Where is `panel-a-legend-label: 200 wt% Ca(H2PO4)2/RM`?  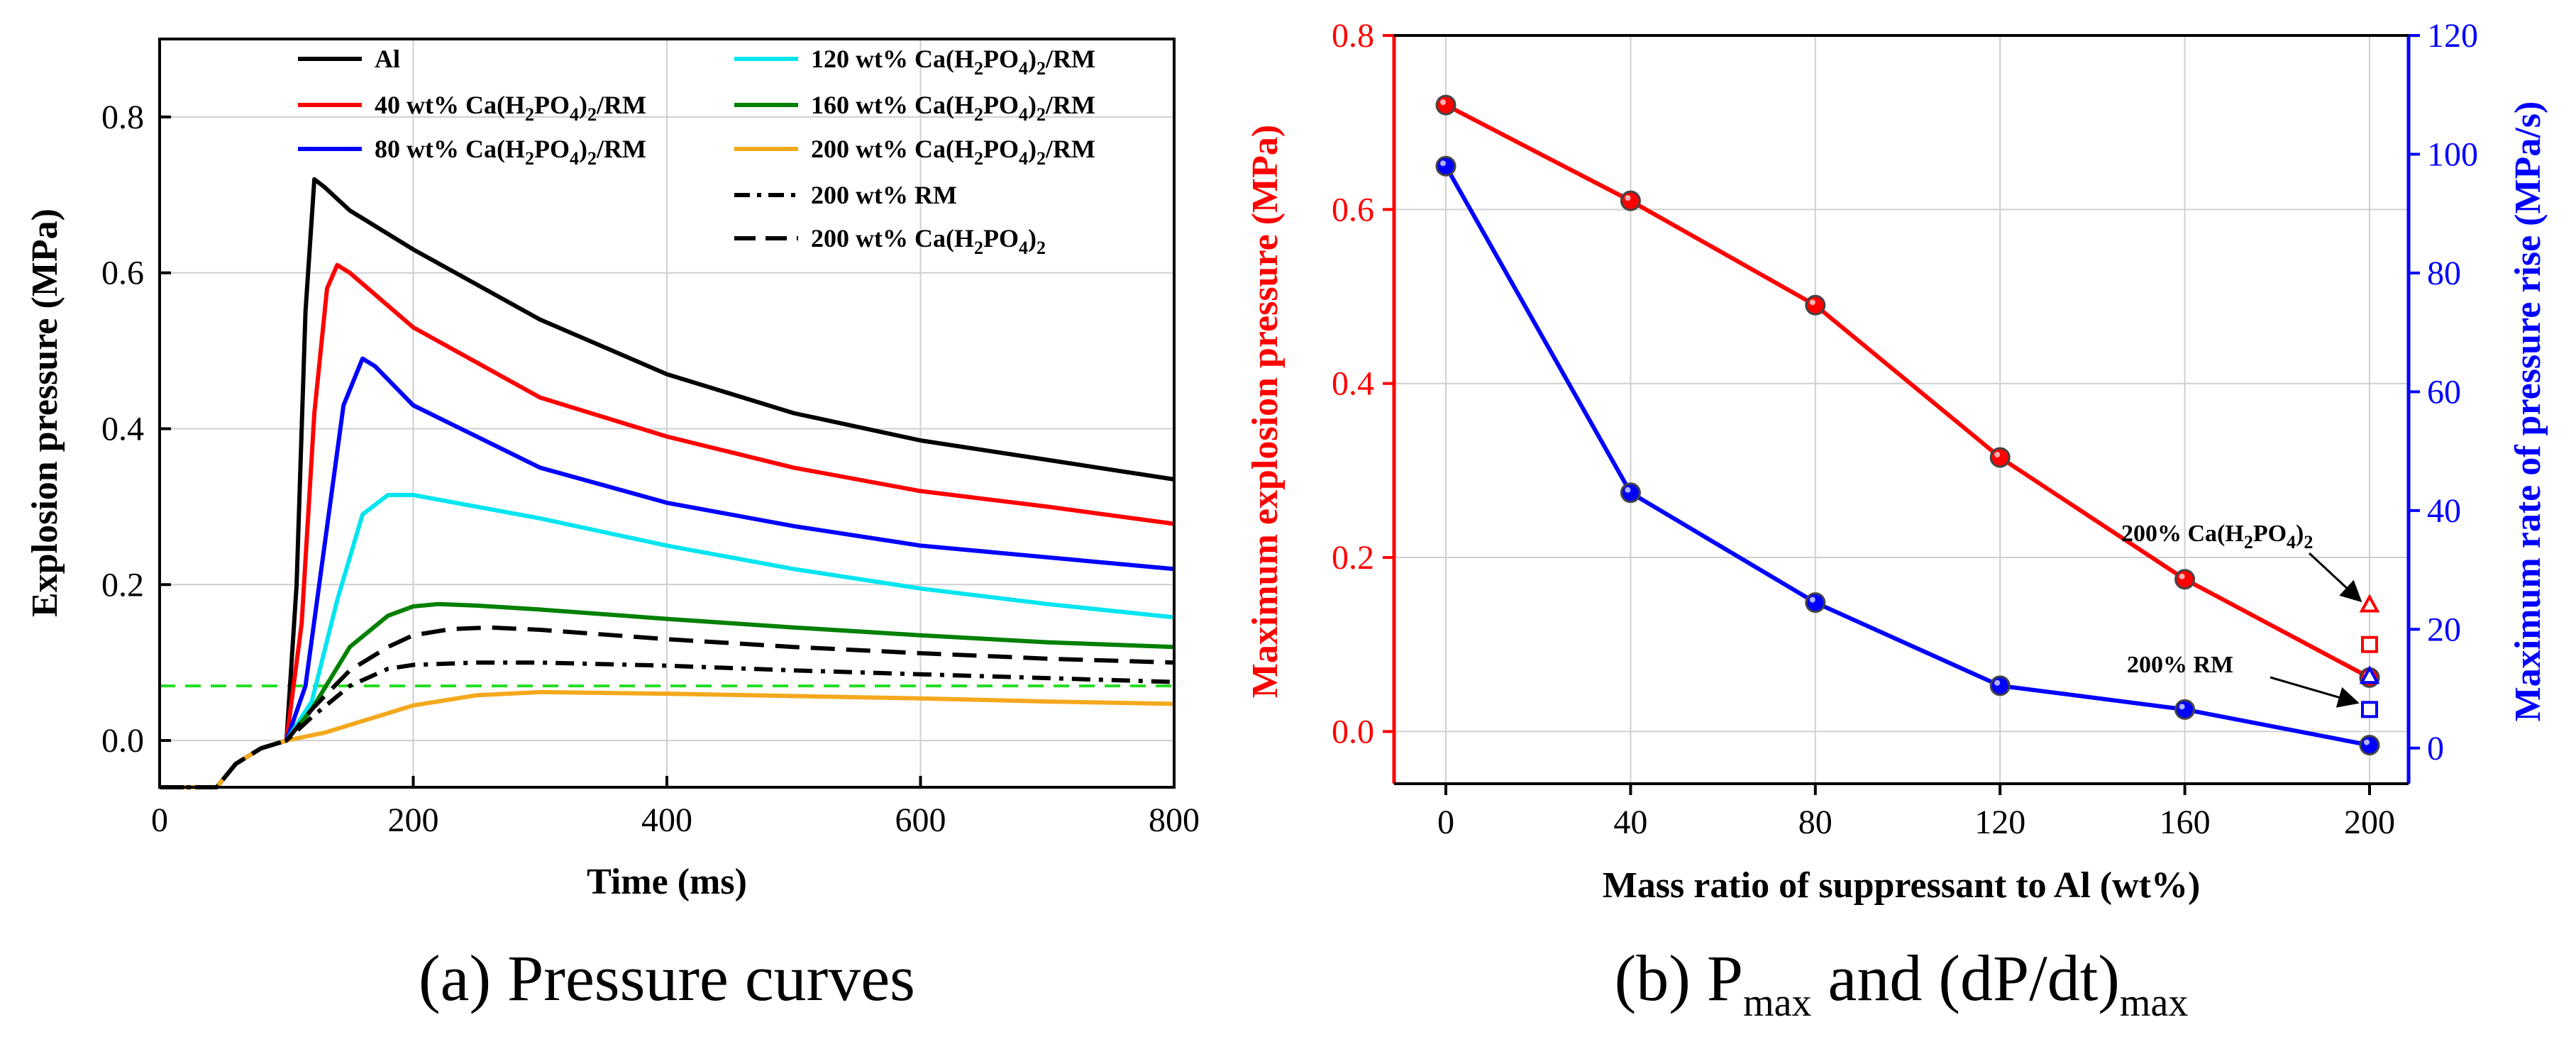 panel-a-legend-label: 200 wt% Ca(H2PO4)2/RM is located at coordinates (953, 152).